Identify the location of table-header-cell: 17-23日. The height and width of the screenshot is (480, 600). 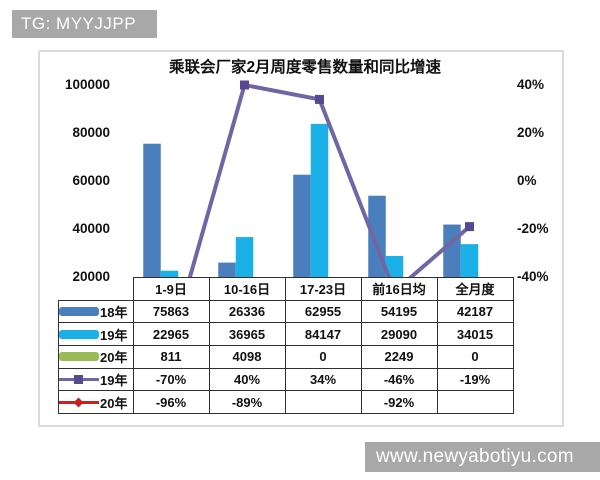
(323, 289).